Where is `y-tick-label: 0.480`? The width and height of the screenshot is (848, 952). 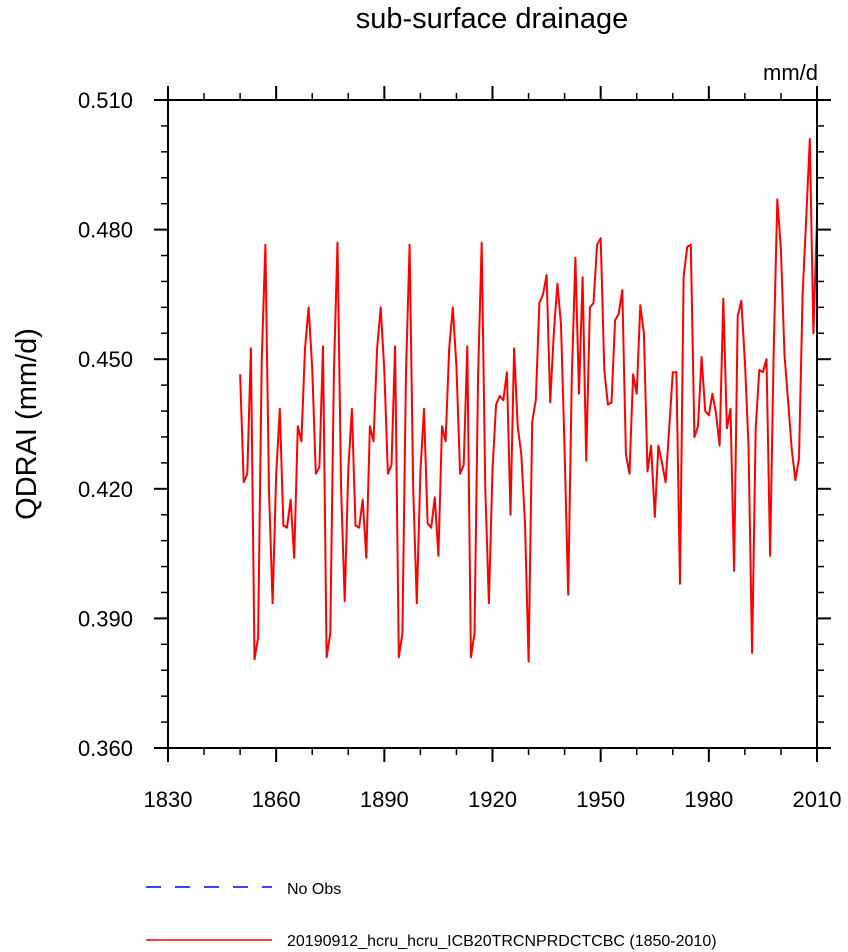 y-tick-label: 0.480 is located at coordinates (105, 230).